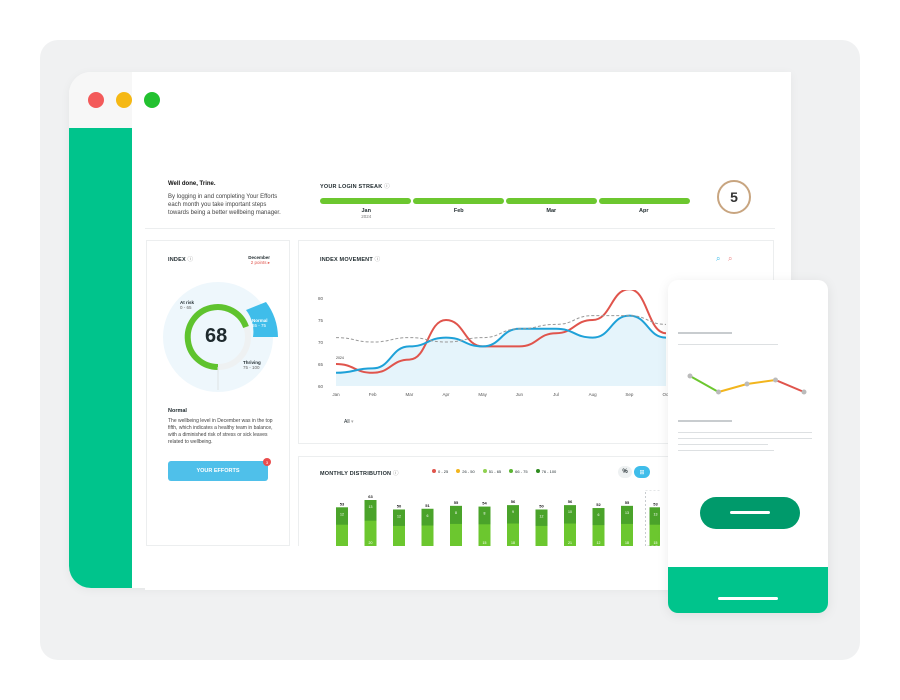 The width and height of the screenshot is (900, 700). Describe the element at coordinates (373, 394) in the screenshot. I see `x-tick-label: Feb` at that location.